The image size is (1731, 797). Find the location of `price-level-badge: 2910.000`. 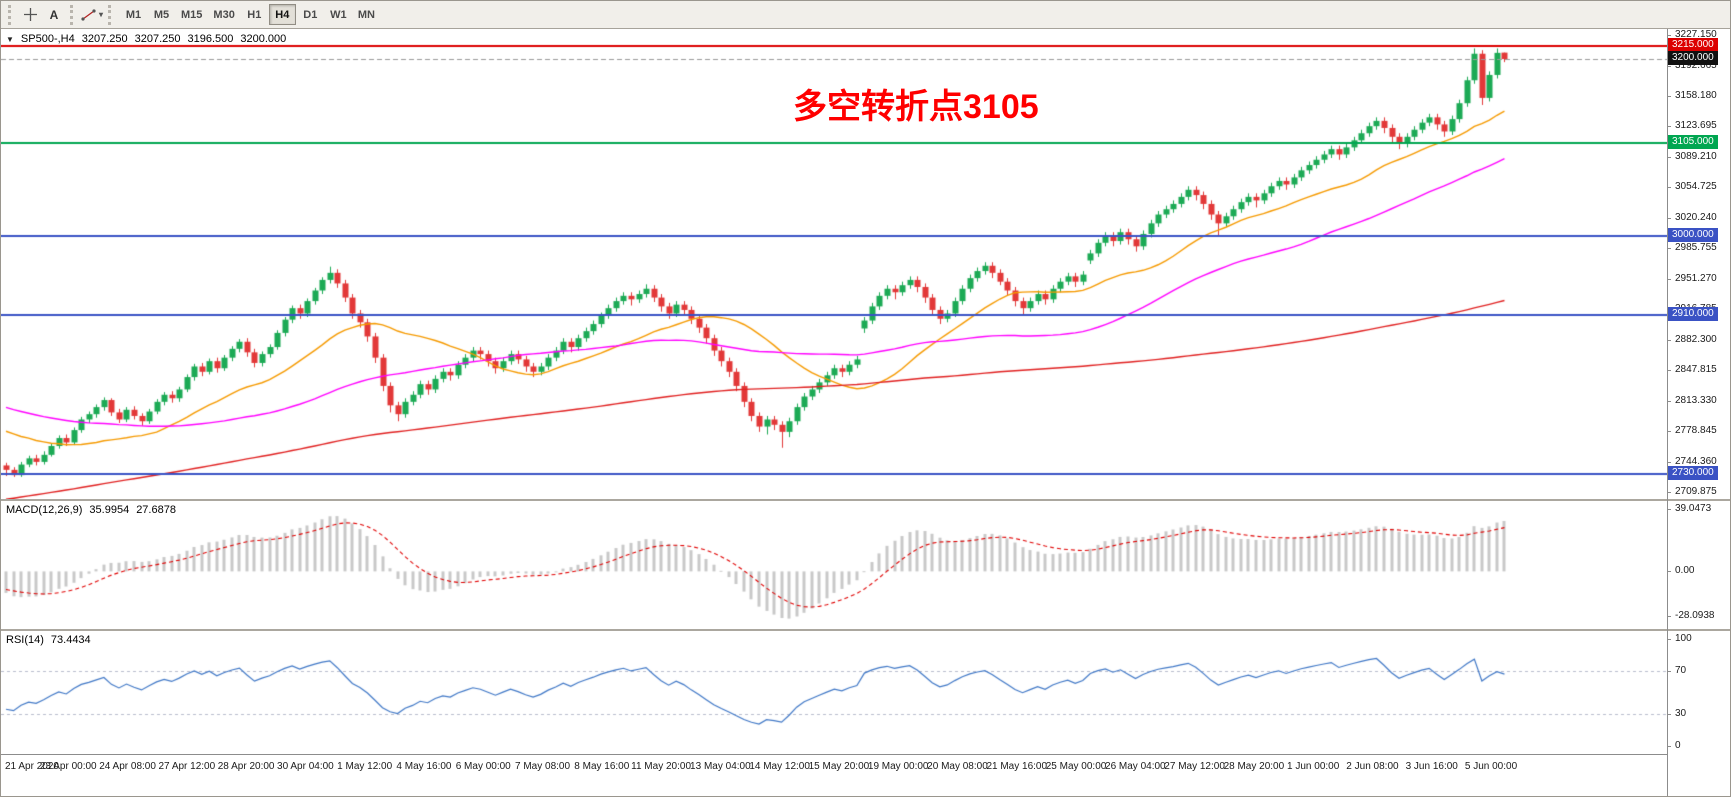

price-level-badge: 2910.000 is located at coordinates (1693, 314).